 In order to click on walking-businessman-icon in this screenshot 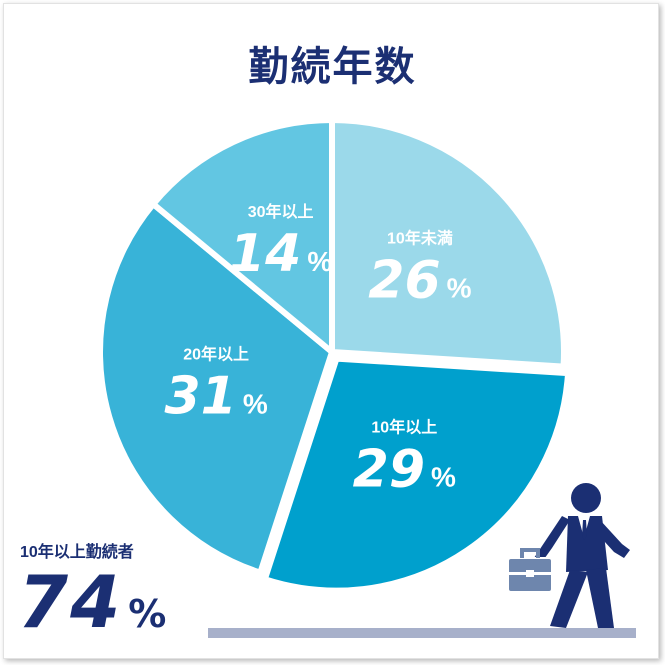, I will do `click(568, 555)`.